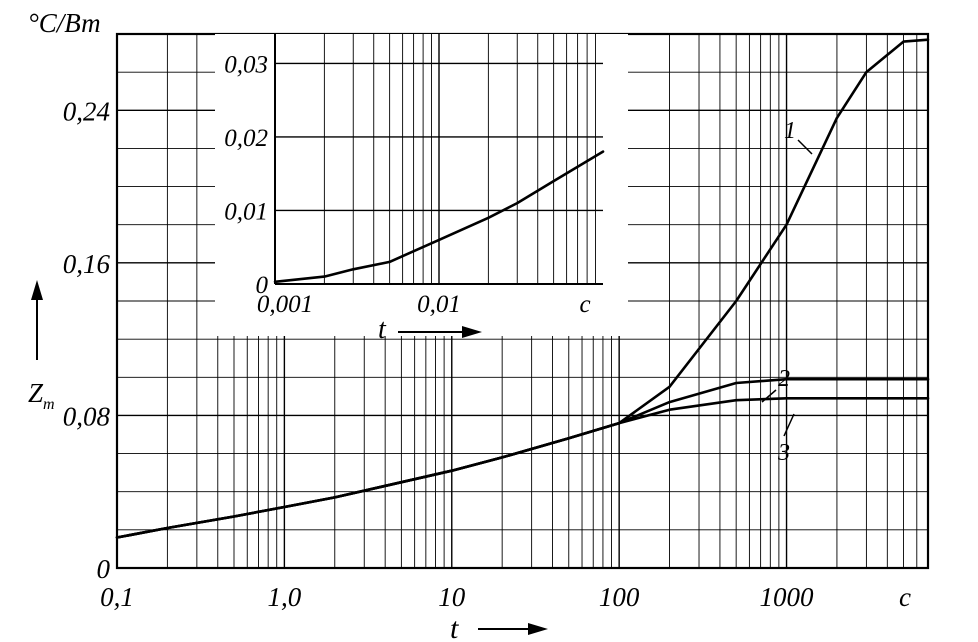 This screenshot has width=978, height=642. Describe the element at coordinates (787, 597) in the screenshot. I see `x-tick-label: 1000` at that location.